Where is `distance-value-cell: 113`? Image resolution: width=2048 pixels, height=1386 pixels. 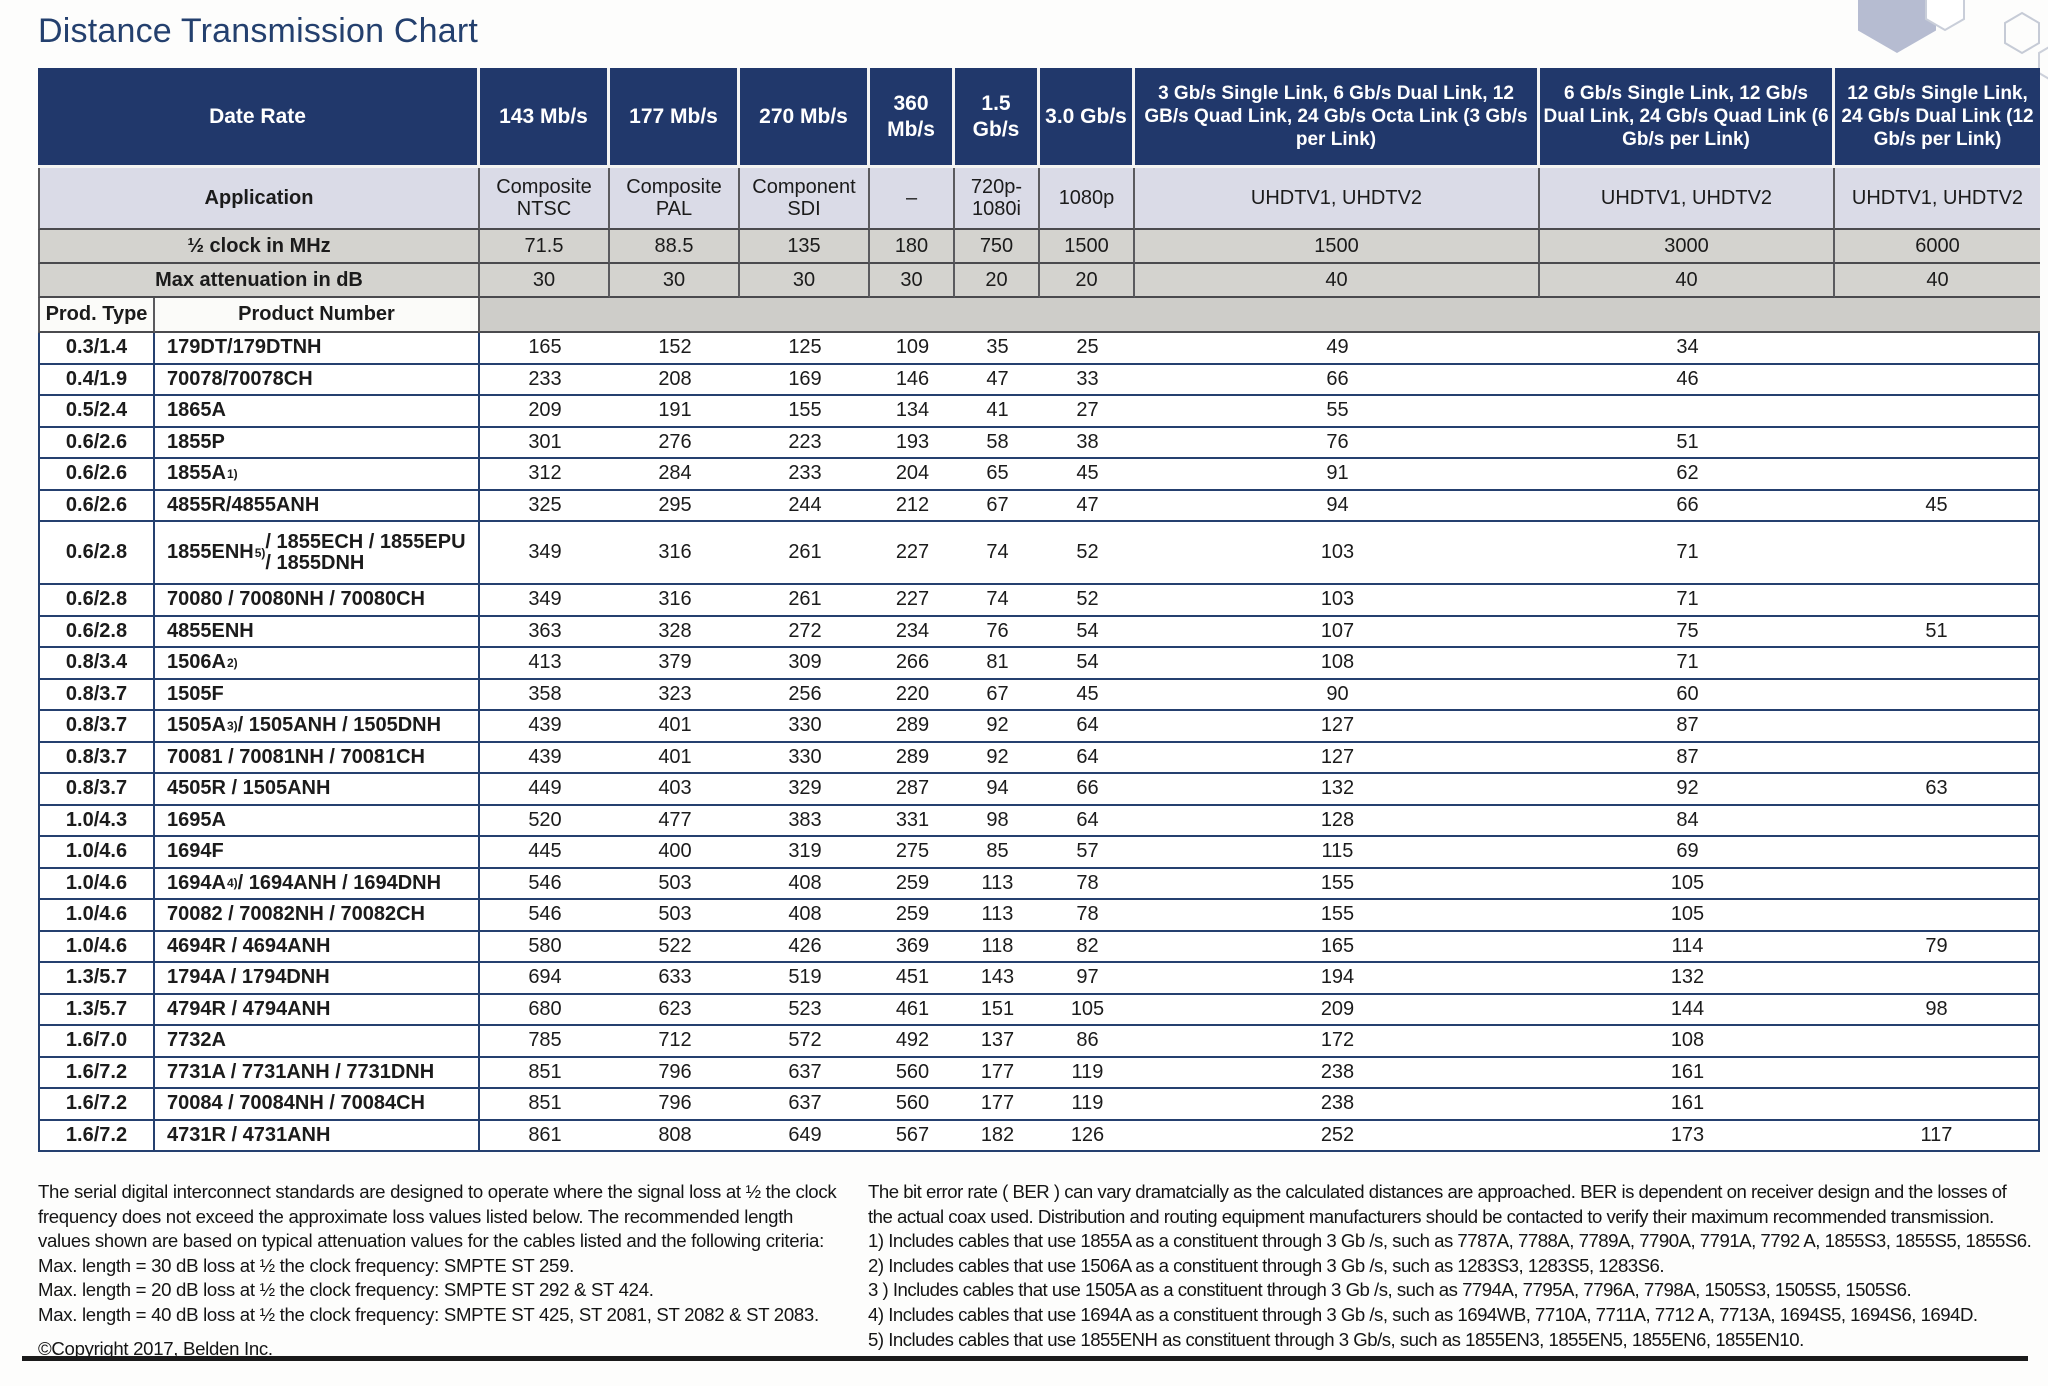
distance-value-cell: 113 is located at coordinates (997, 916).